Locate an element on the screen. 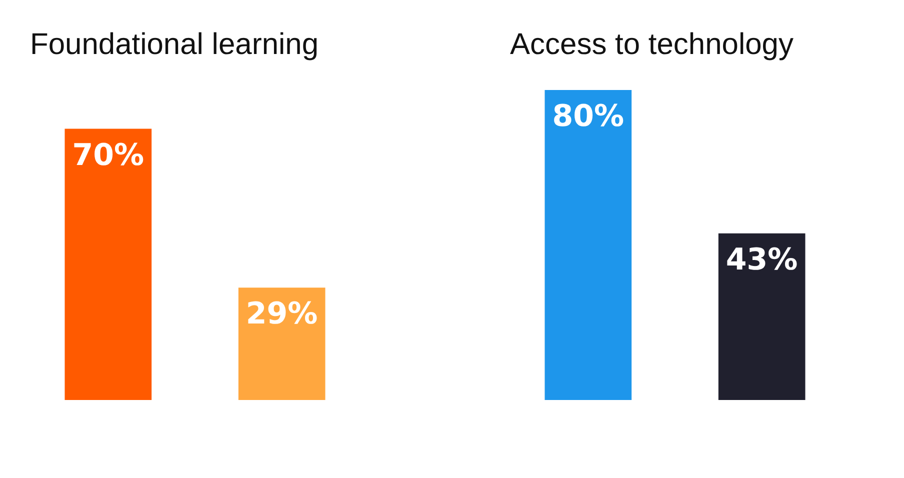  data-label: 29% is located at coordinates (282, 314).